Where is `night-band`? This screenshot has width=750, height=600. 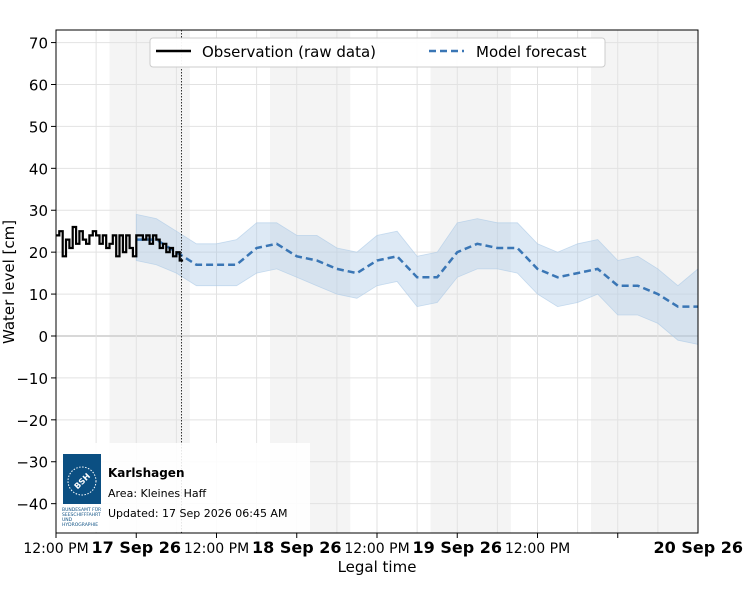 night-band is located at coordinates (644, 281).